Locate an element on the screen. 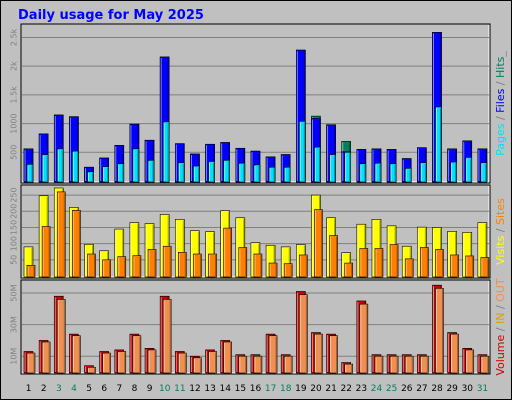 This screenshot has height=404, width=512. x-tick-label-day-8: 8 is located at coordinates (135, 389).